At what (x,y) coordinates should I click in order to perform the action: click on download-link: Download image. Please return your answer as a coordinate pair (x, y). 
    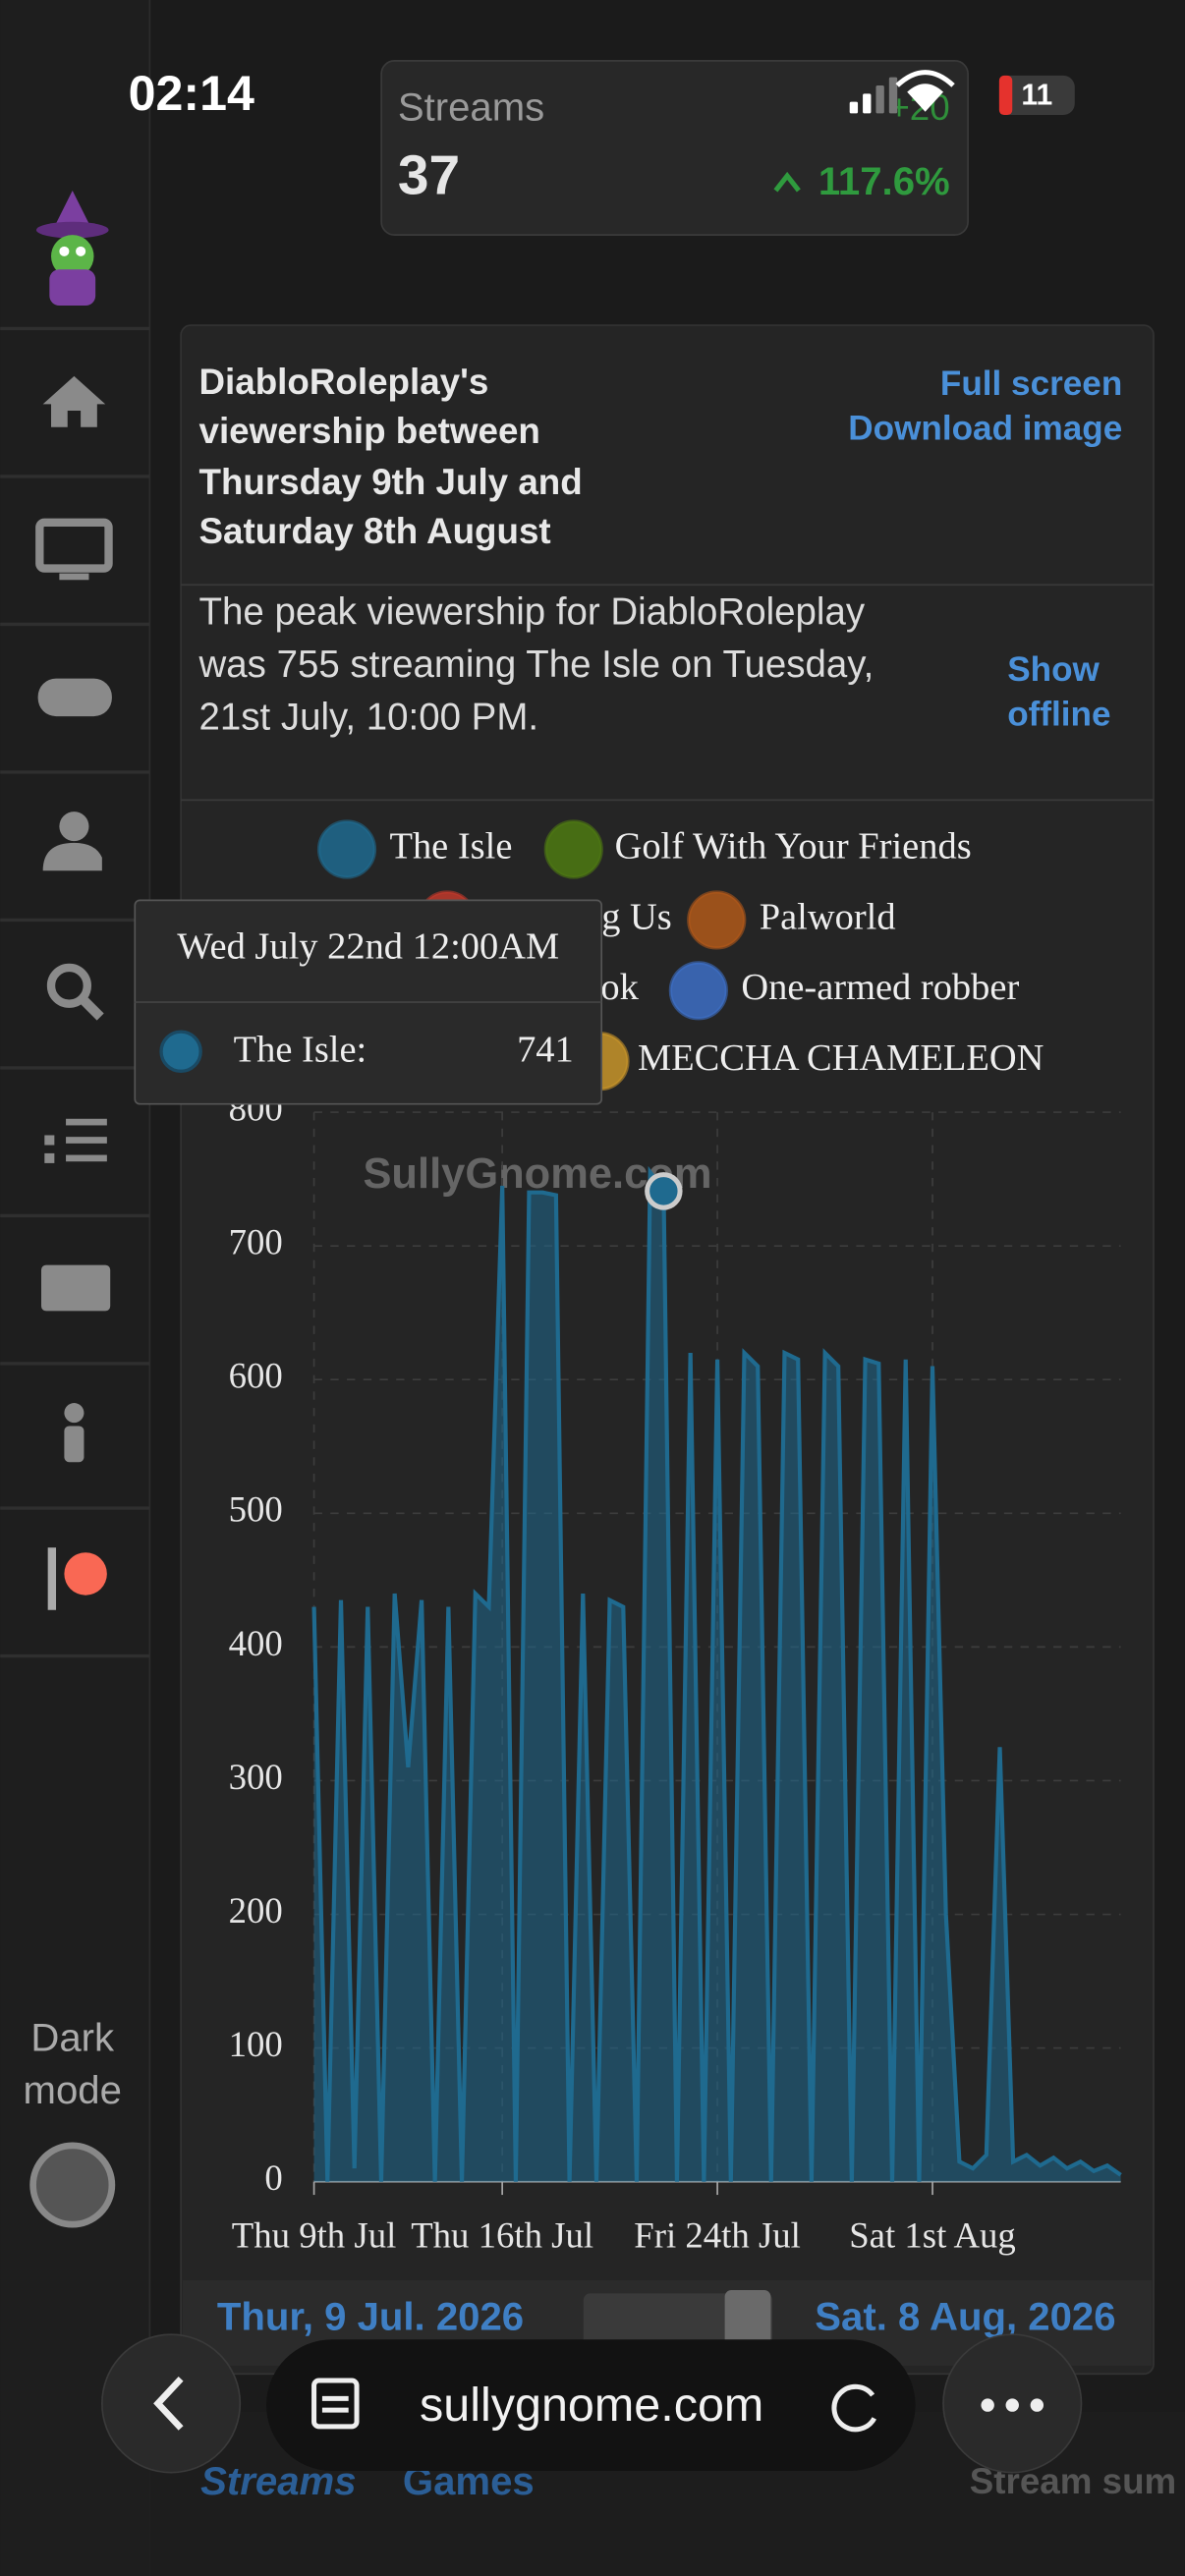
    Looking at the image, I should click on (985, 428).